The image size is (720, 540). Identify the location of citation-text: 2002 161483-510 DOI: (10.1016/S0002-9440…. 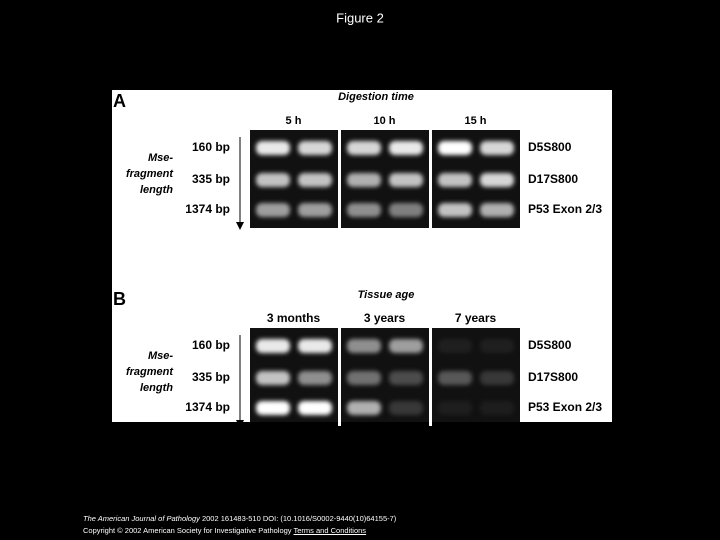
(299, 518).